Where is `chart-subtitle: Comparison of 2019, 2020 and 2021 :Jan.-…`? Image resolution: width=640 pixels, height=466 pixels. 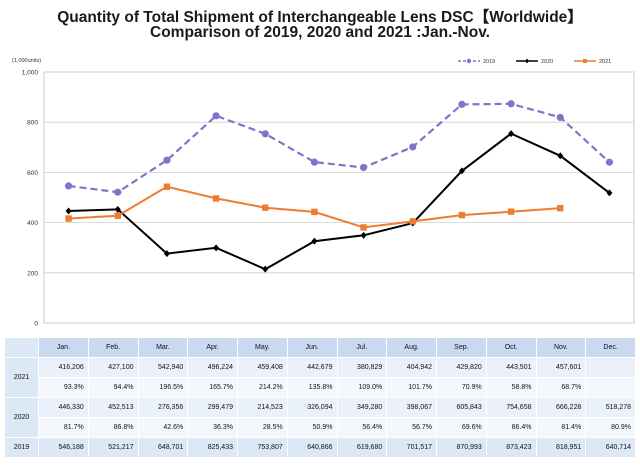 chart-subtitle: Comparison of 2019, 2020 and 2021 :Jan.-… is located at coordinates (320, 32).